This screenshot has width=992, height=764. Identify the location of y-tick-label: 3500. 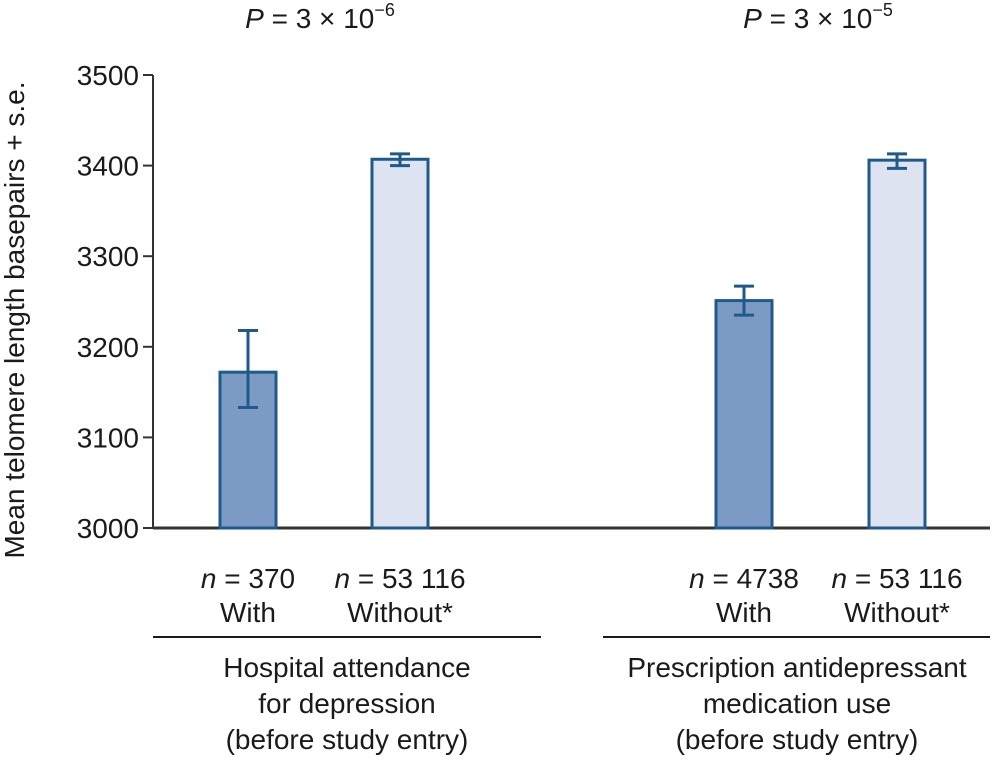
(108, 75).